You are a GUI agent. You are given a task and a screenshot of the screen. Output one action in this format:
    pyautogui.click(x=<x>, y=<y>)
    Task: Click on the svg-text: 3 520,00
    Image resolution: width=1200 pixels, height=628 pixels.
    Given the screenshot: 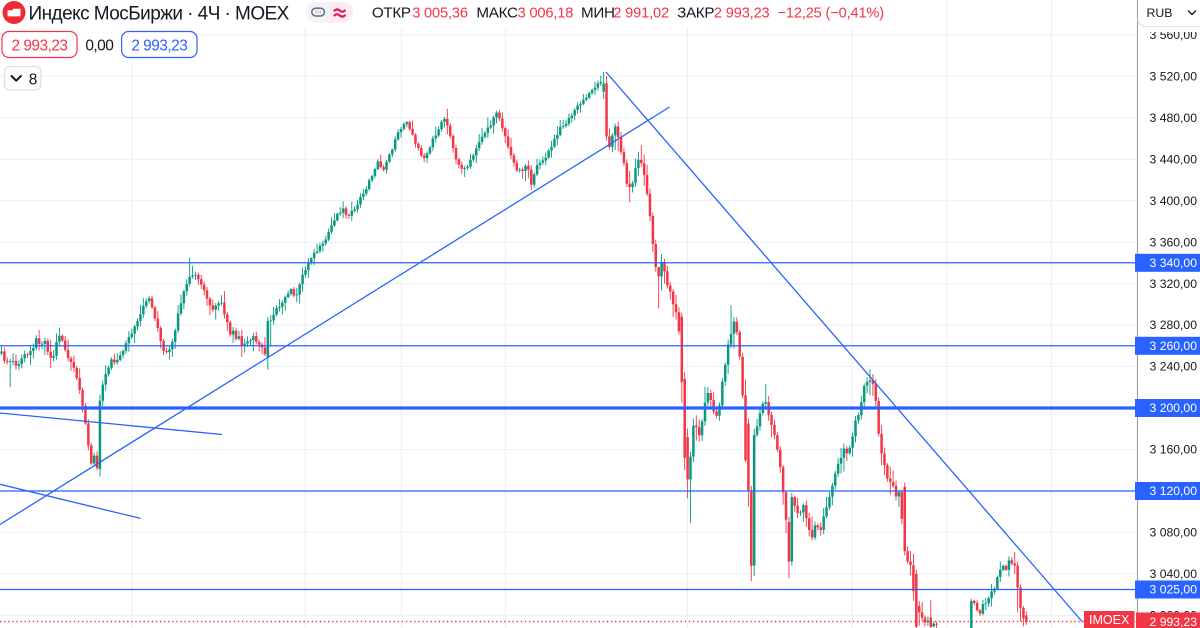 What is the action you would take?
    pyautogui.click(x=1174, y=76)
    